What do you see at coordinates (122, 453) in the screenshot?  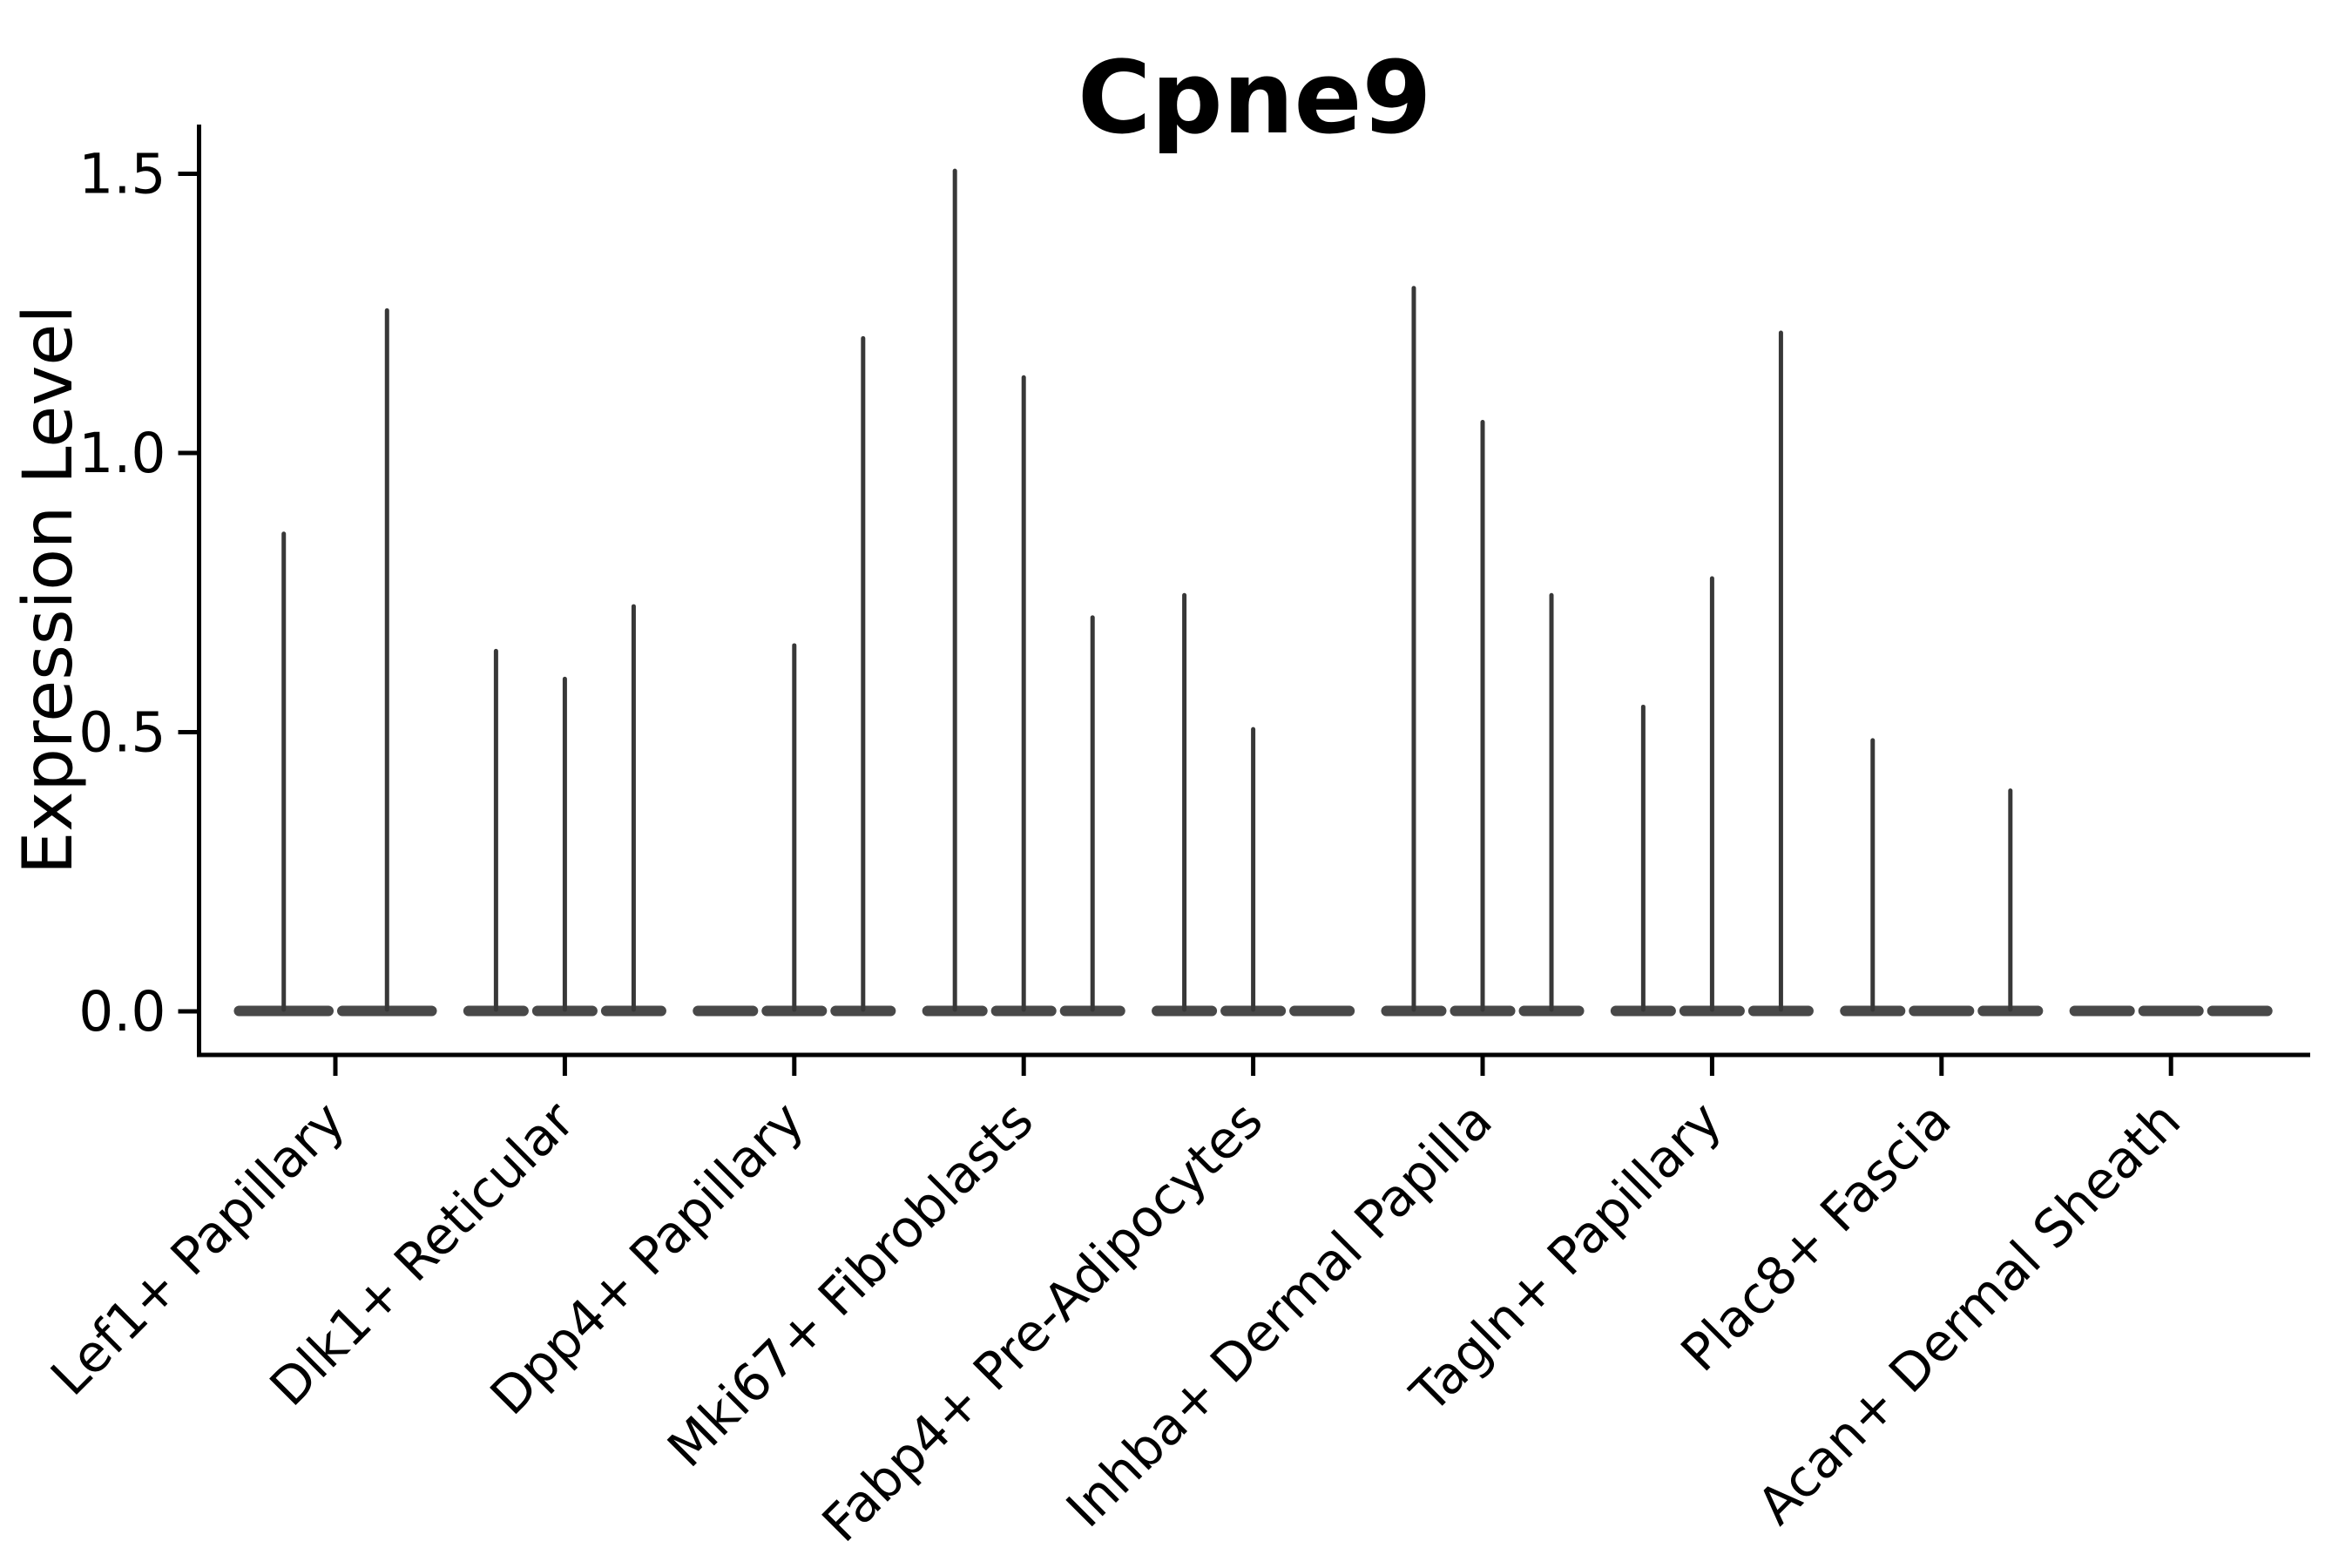 I see `y-tick-label: 1.0` at bounding box center [122, 453].